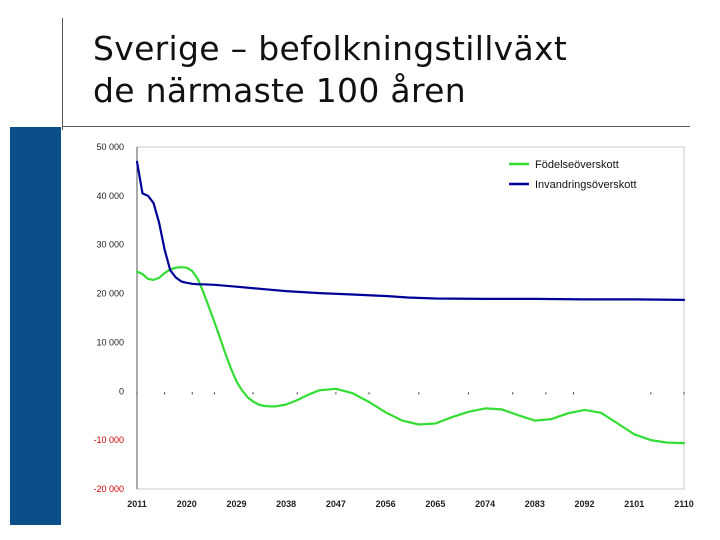  I want to click on x-tick-label: 2011, so click(137, 504).